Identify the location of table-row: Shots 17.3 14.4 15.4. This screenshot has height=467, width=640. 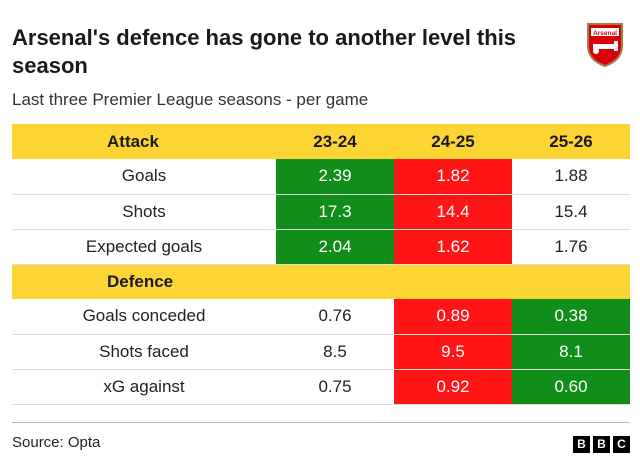
(321, 212).